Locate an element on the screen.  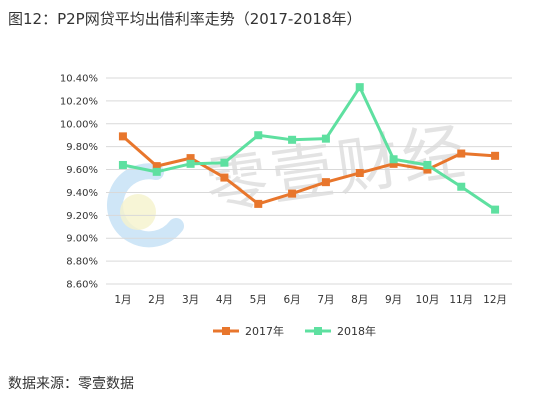
y-tick-label: 9.80% is located at coordinates (82, 147).